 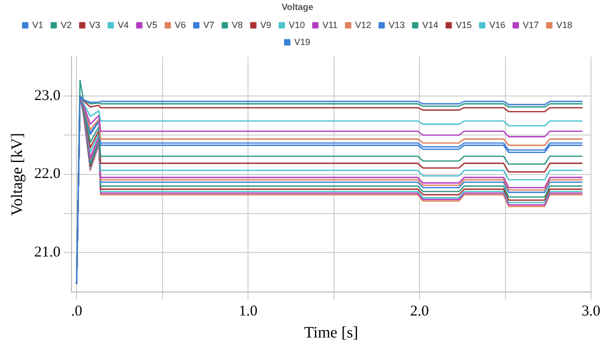 What do you see at coordinates (330, 25) in the screenshot?
I see `legend-label: V11` at bounding box center [330, 25].